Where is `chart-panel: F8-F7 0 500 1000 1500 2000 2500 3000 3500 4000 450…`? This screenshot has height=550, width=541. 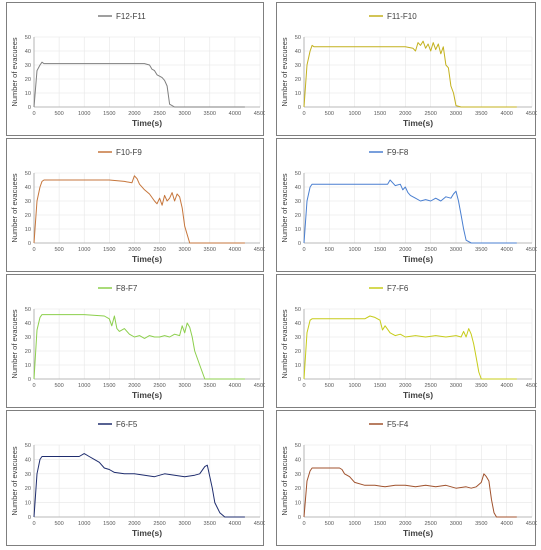 chart-panel: F8-F7 0 500 1000 1500 2000 2500 3000 3500 4000 450… is located at coordinates (135, 341).